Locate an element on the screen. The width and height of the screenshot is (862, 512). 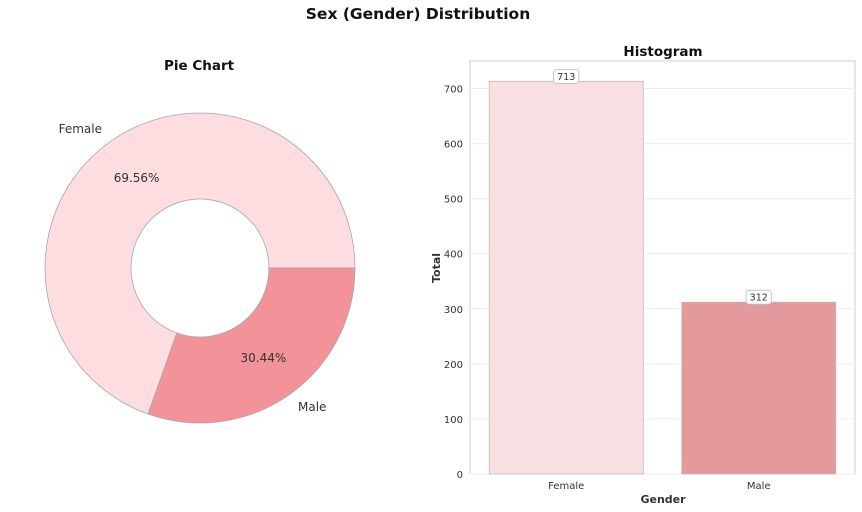
figure-title: Sex (Gender) Distribution is located at coordinates (418, 14).